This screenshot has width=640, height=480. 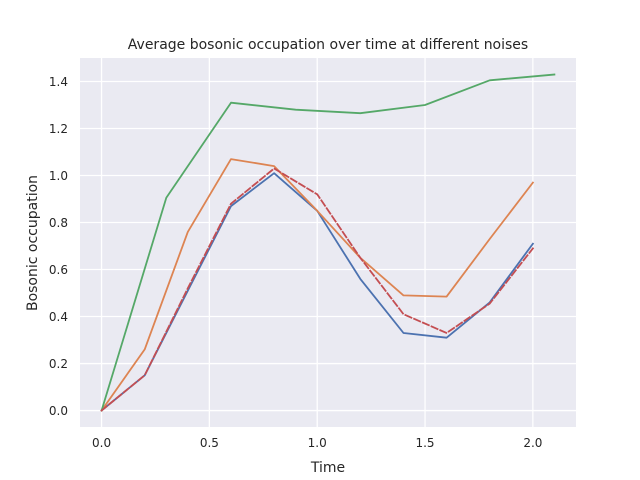 What do you see at coordinates (58, 223) in the screenshot?
I see `y-tick-label: 0.8` at bounding box center [58, 223].